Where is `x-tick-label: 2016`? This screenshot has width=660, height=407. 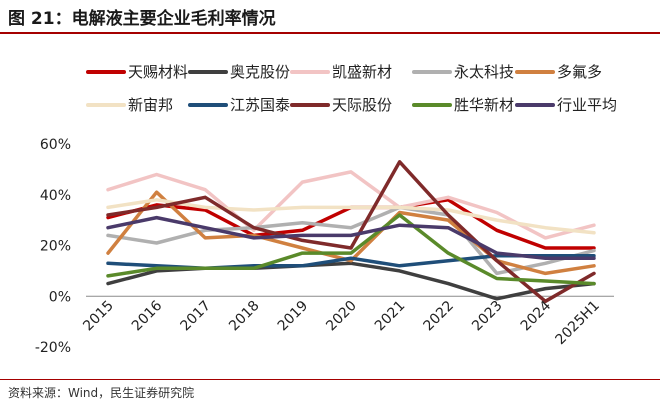
x-tick-label: 2016 is located at coordinates (147, 316).